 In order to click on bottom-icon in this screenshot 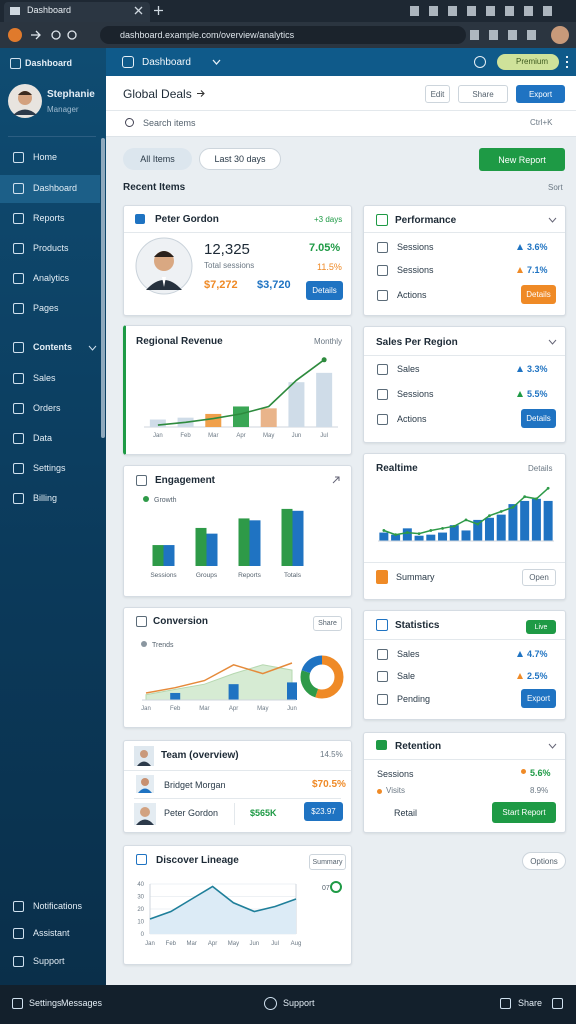, I will do `click(557, 1003)`.